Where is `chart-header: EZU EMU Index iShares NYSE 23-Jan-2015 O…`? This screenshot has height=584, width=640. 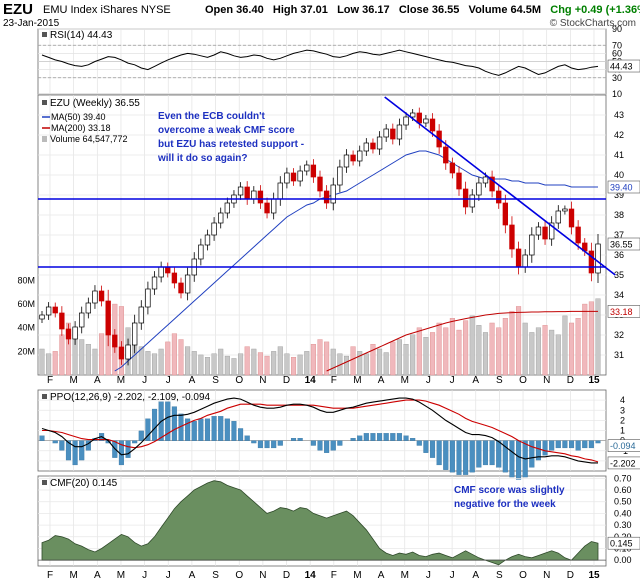
chart-header: EZU EMU Index iShares NYSE 23-Jan-2015 O… is located at coordinates (320, 14).